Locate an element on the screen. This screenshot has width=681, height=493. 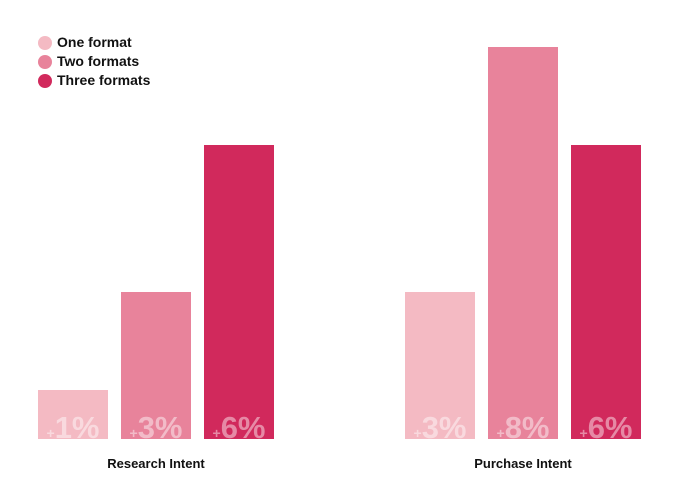
legend-item-three-formats: Three formats is located at coordinates (94, 80).